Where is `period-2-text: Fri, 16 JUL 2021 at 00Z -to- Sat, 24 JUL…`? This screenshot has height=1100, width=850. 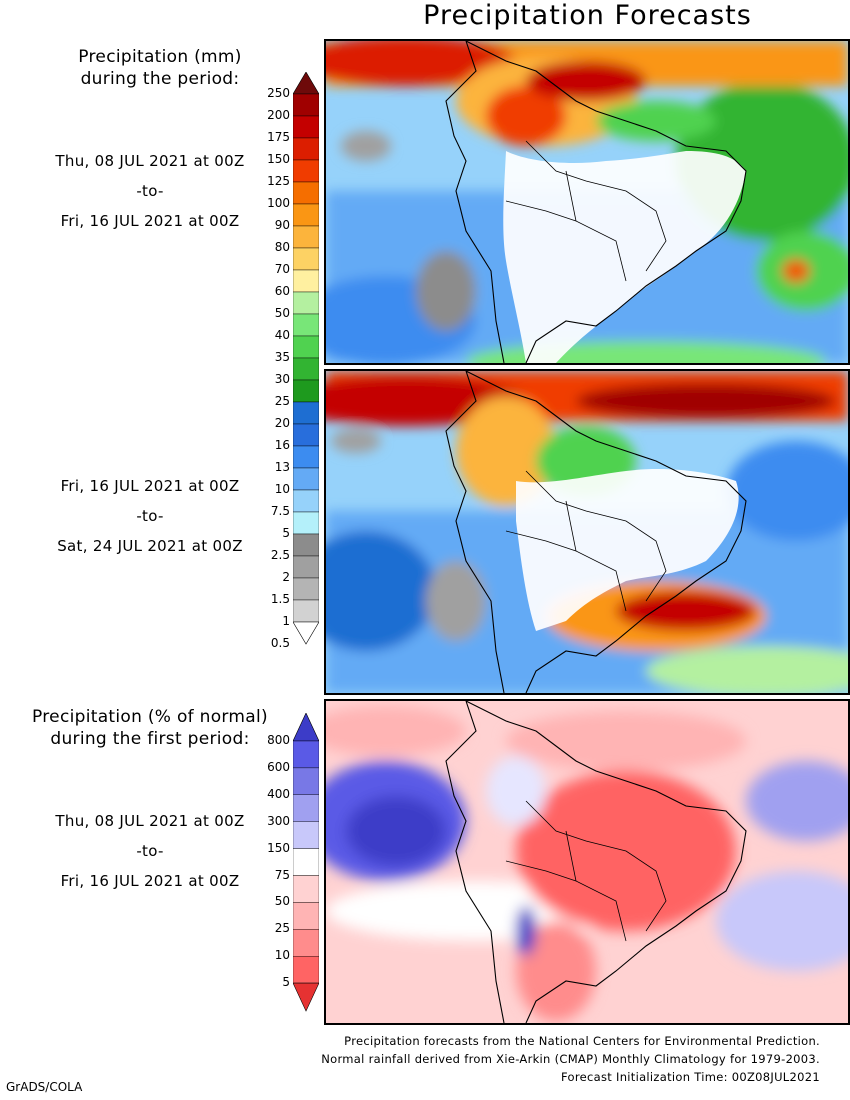 period-2-text: Fri, 16 JUL 2021 at 00Z -to- Sat, 24 JUL… is located at coordinates (150, 516).